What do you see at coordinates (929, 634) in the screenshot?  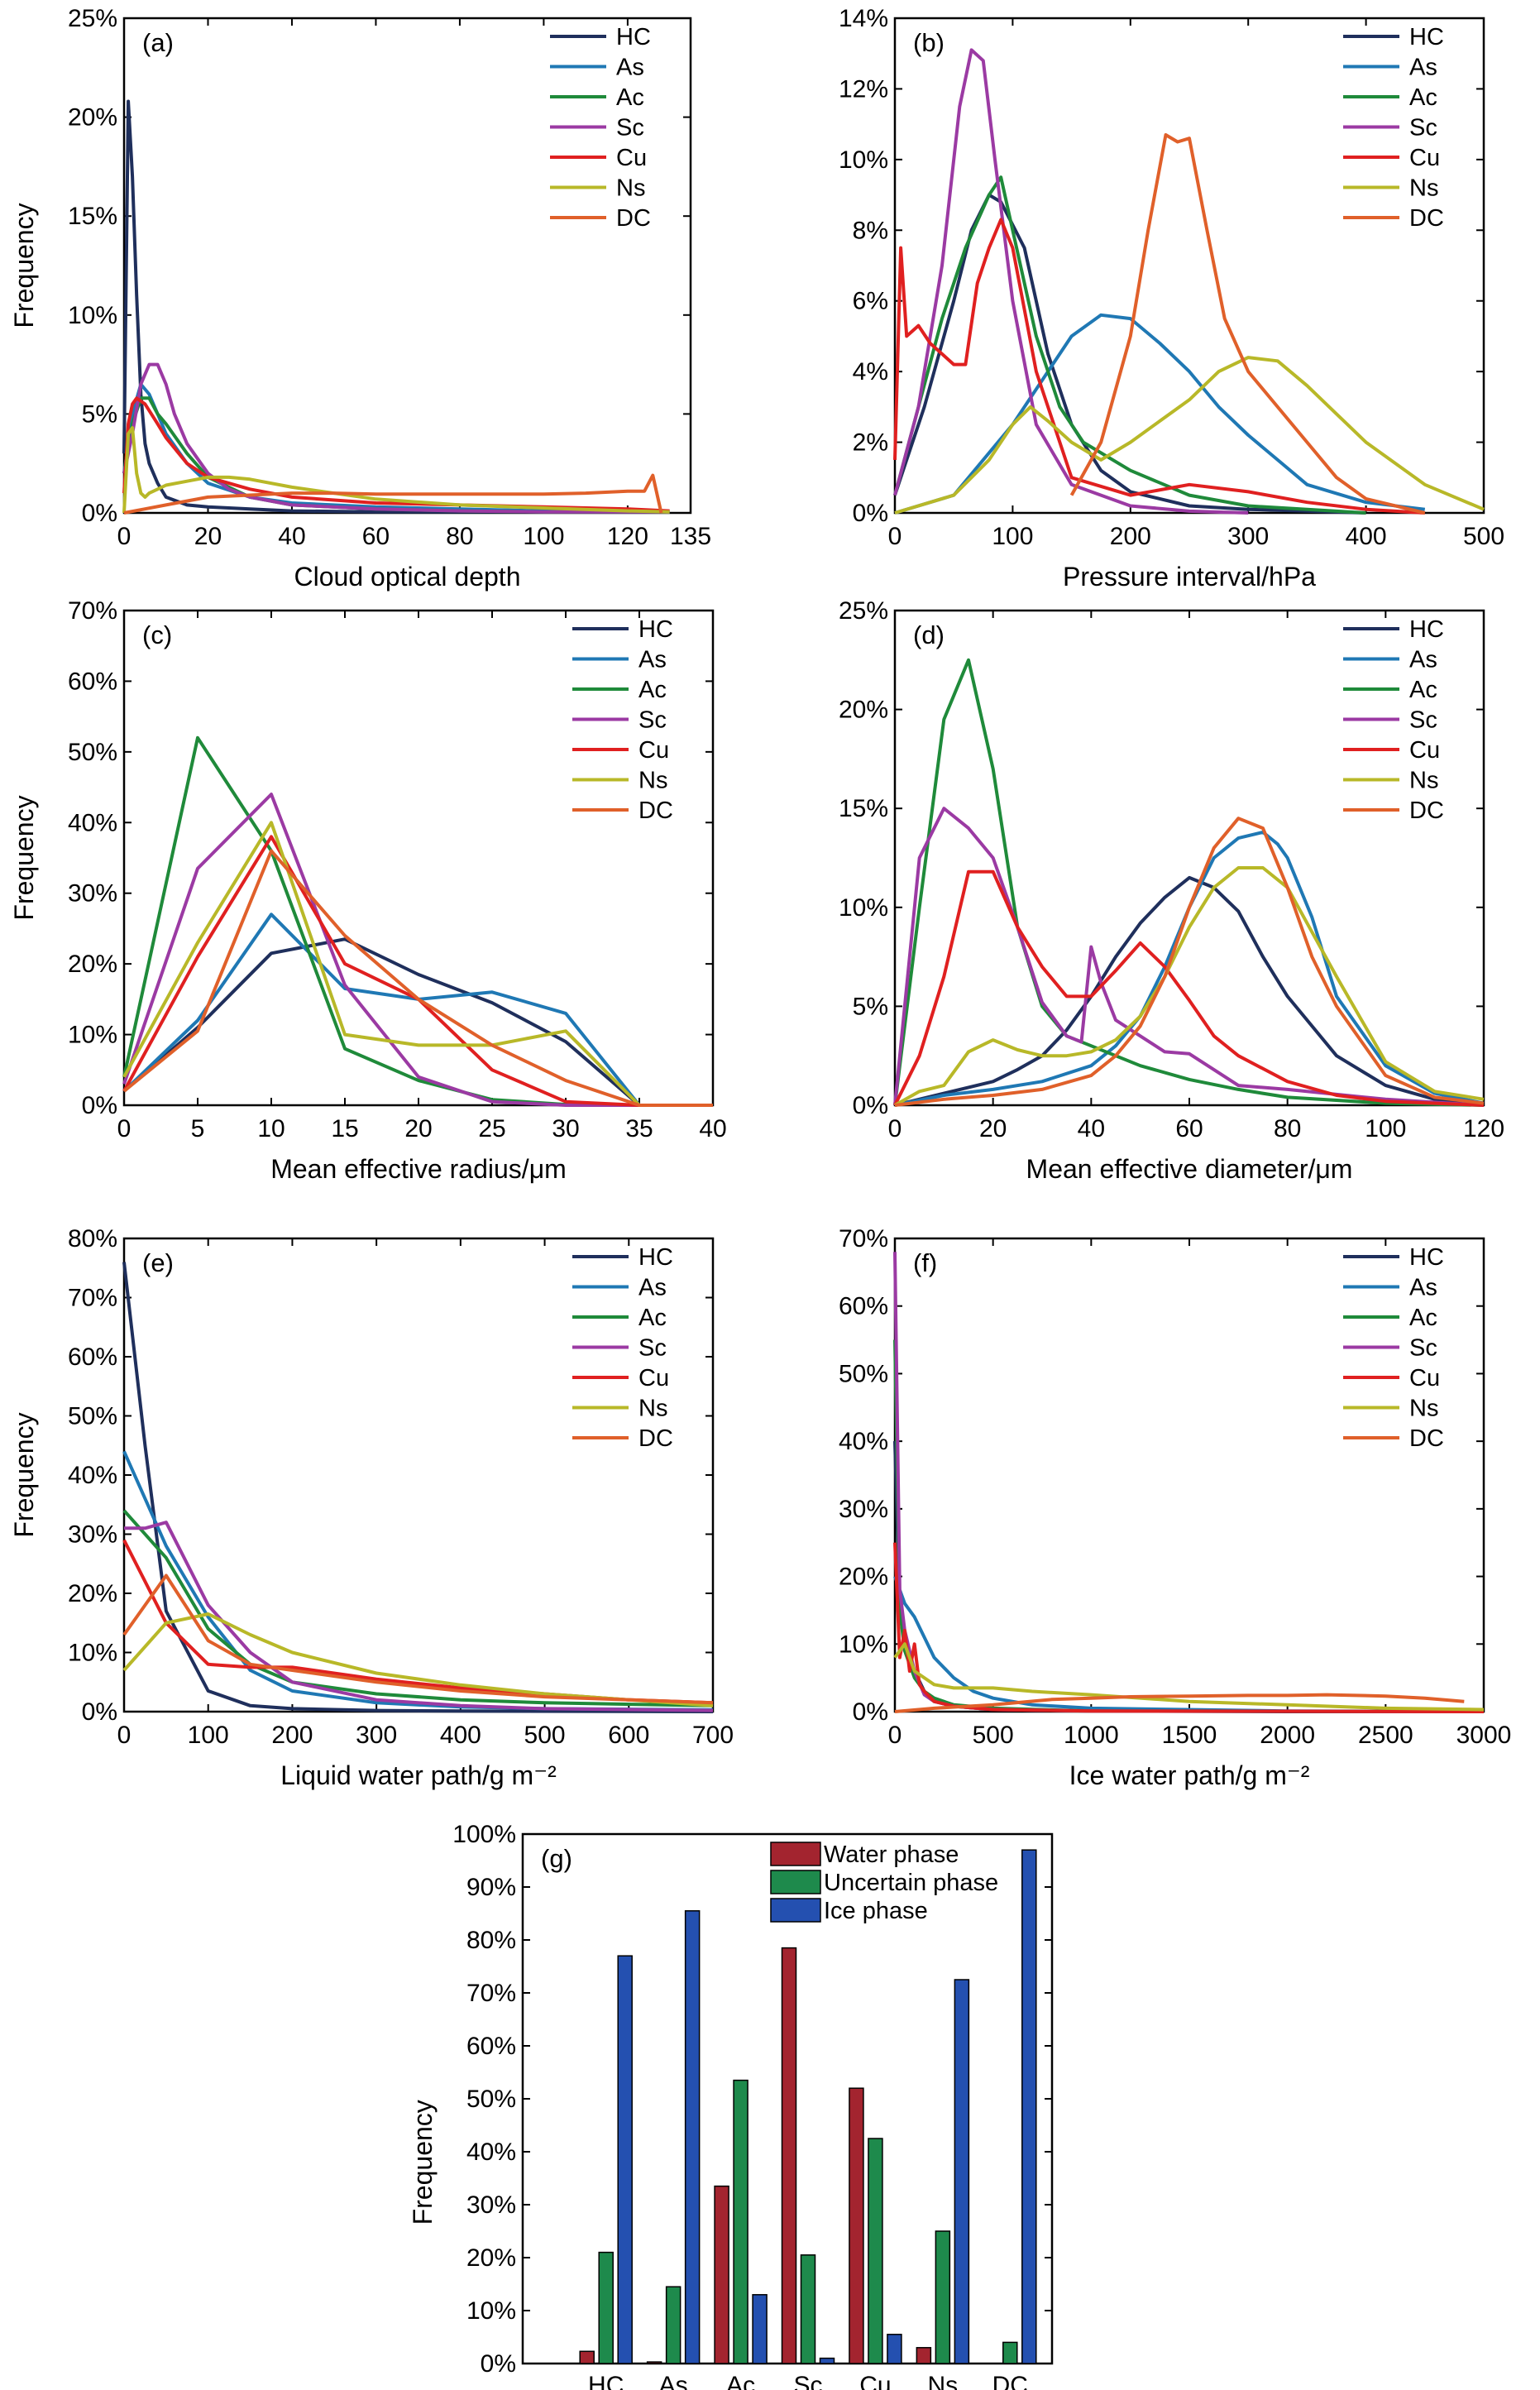 I see `panel-label: (d)` at bounding box center [929, 634].